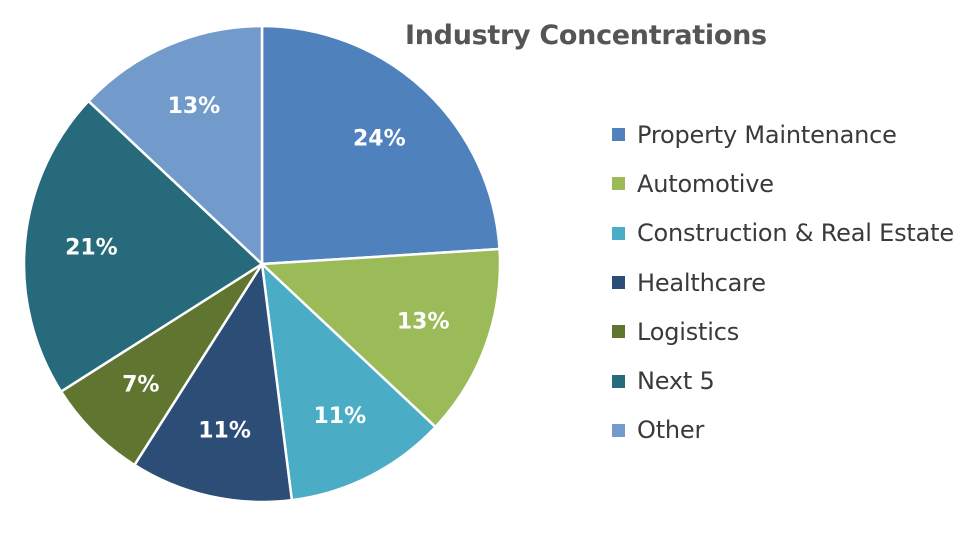 The image size is (980, 545). What do you see at coordinates (339, 416) in the screenshot?
I see `data-label-2: 11%` at bounding box center [339, 416].